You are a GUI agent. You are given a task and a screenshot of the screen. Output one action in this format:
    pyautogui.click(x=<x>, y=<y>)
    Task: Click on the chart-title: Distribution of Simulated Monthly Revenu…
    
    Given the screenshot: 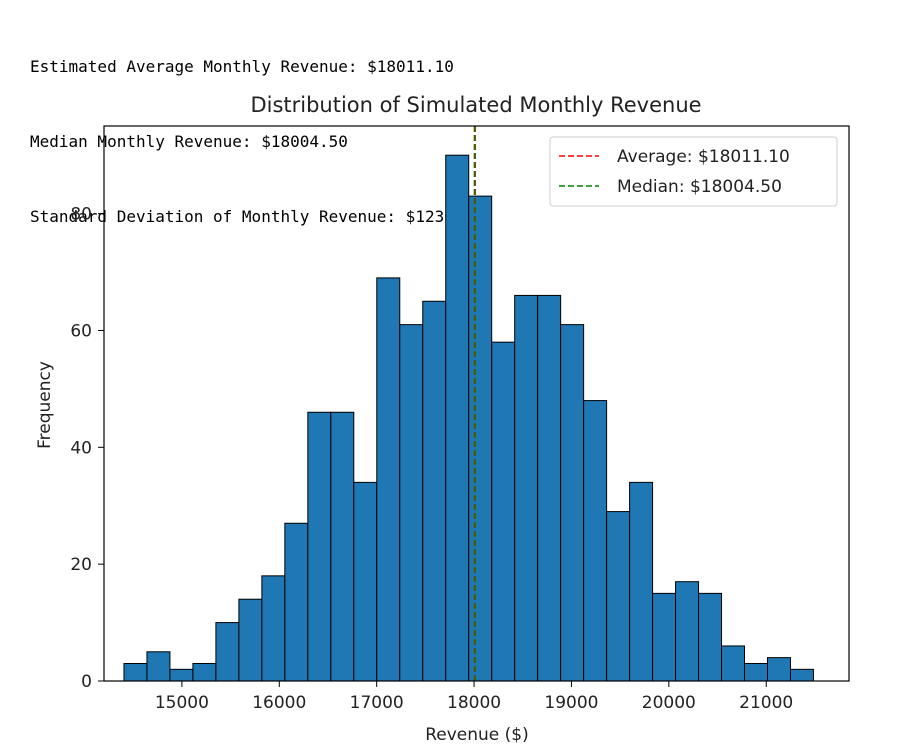 What is the action you would take?
    pyautogui.click(x=475, y=105)
    